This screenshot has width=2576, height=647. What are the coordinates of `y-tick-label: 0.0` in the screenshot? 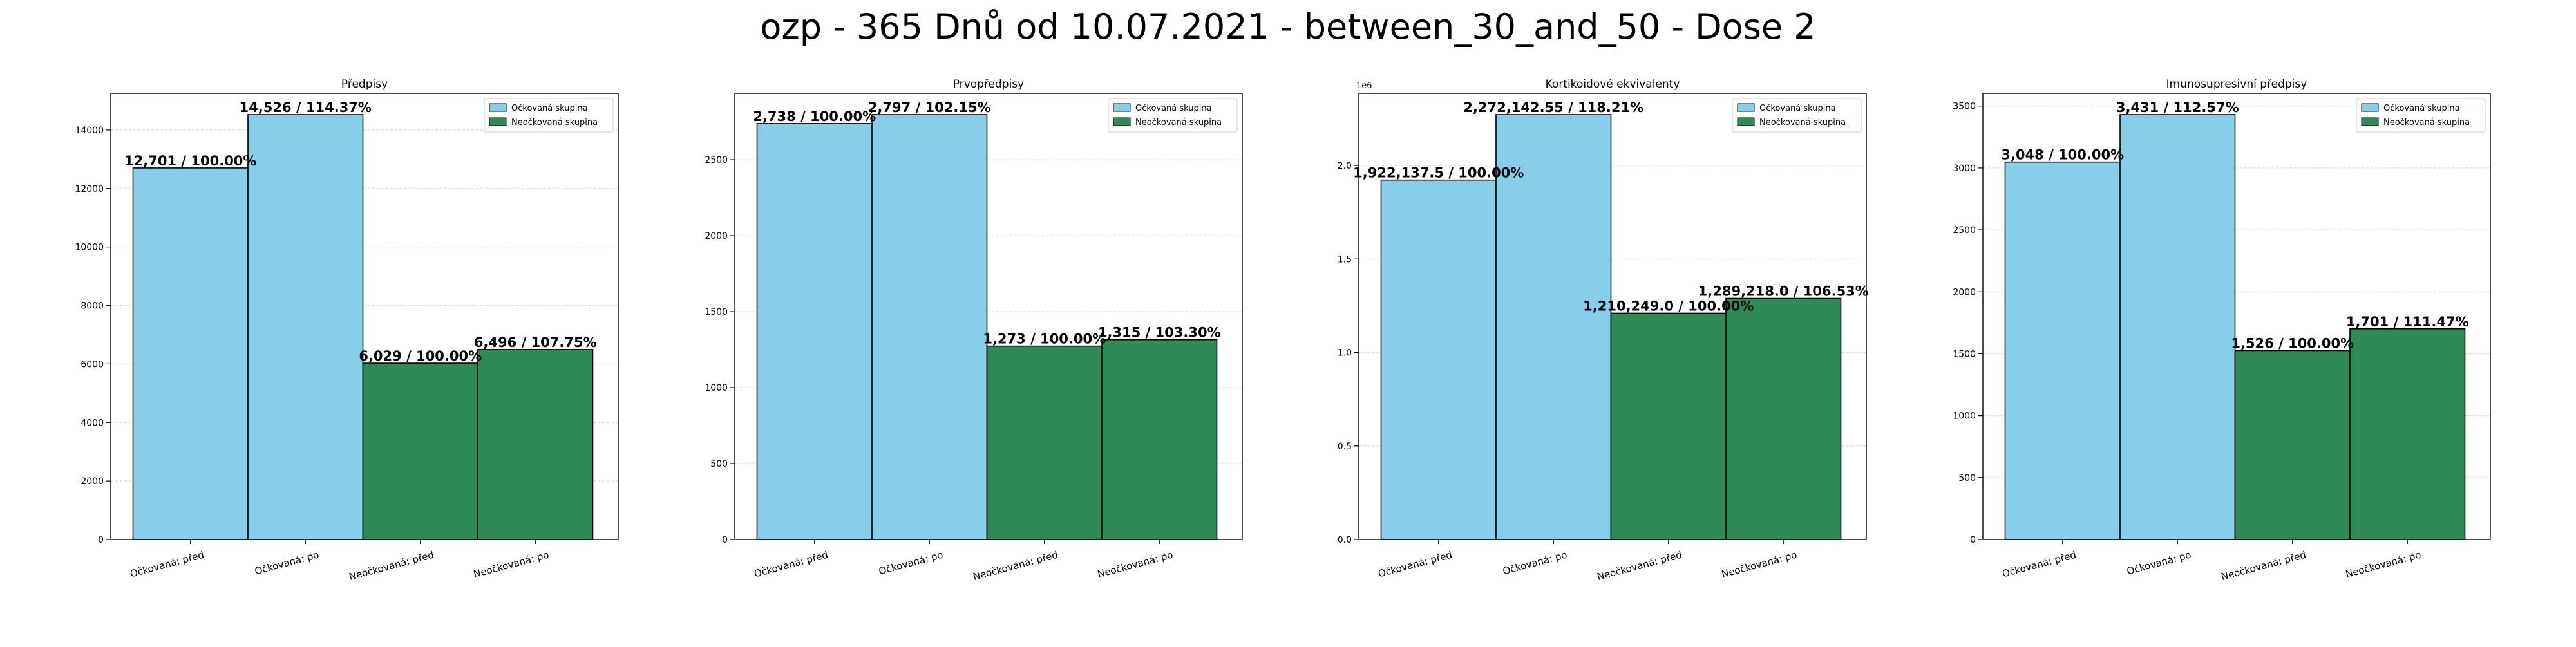 It's located at (1345, 540).